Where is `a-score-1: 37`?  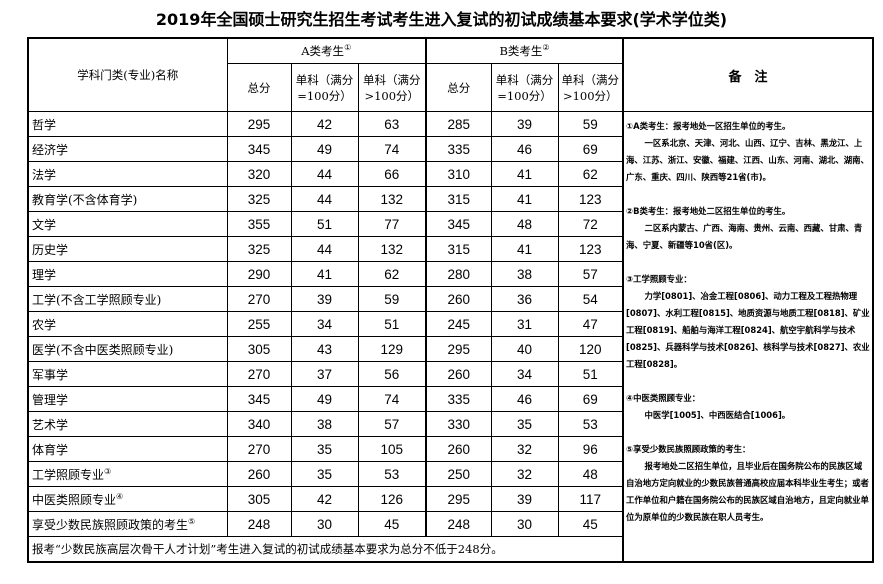
a-score-1: 37 is located at coordinates (324, 374).